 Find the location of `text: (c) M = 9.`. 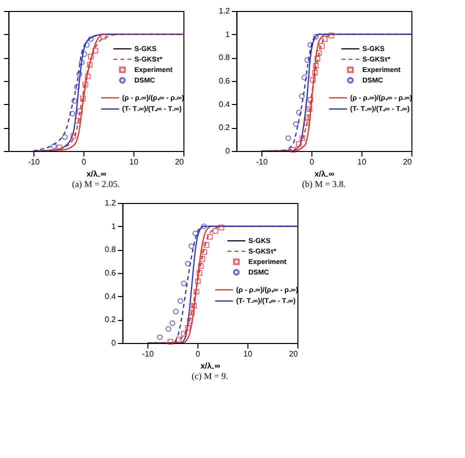

text: (c) M = 9. is located at coordinates (210, 376).